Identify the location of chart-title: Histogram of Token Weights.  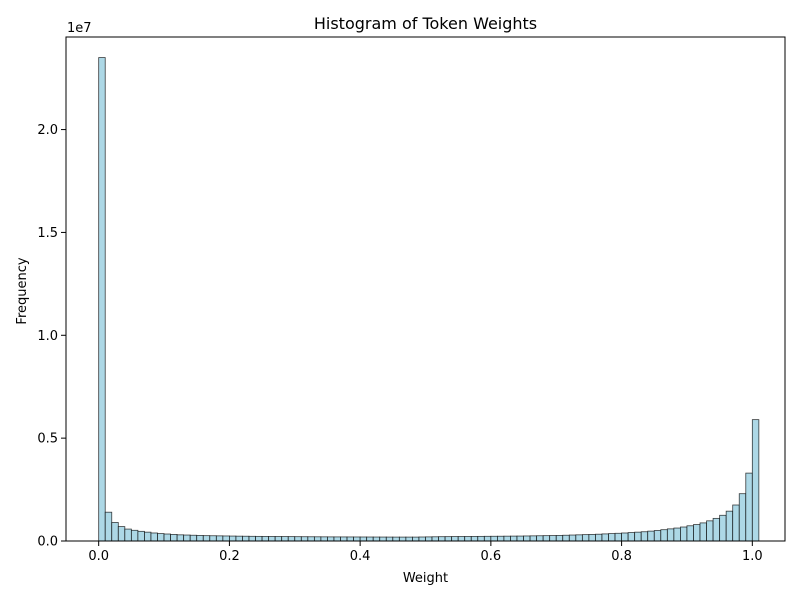
(425, 23).